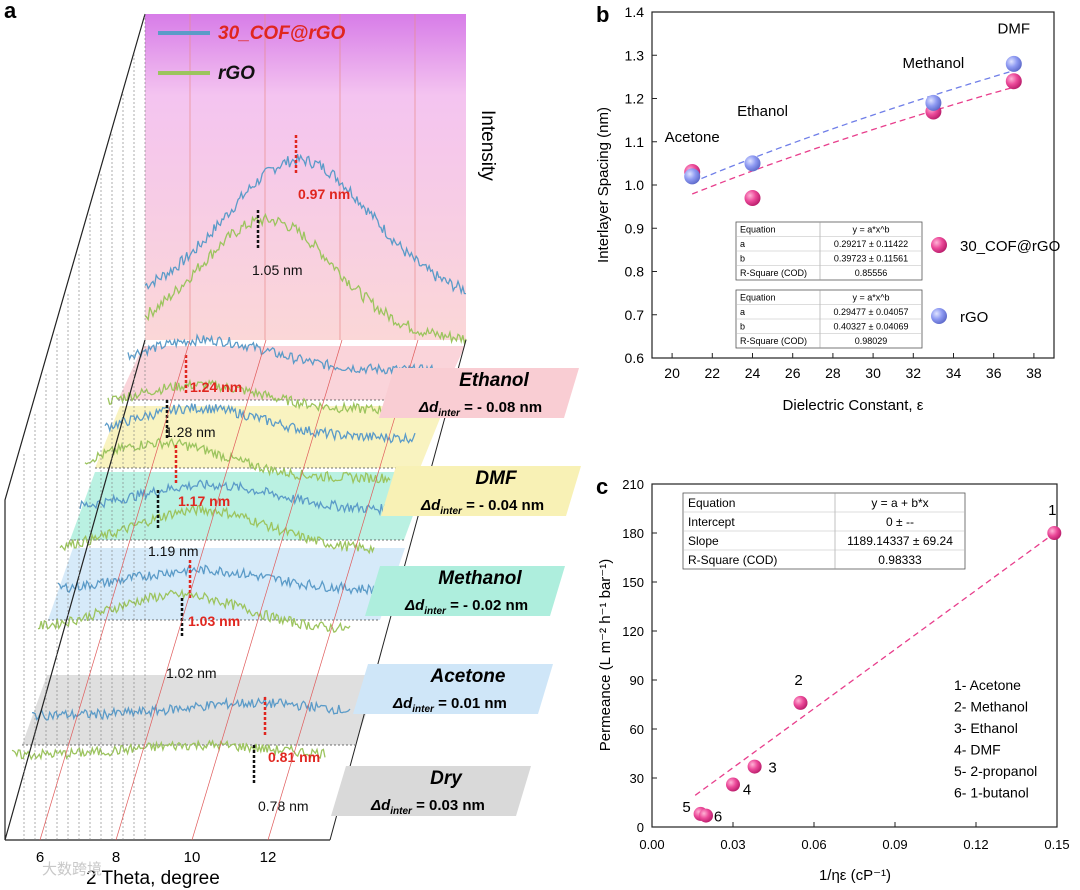  I want to click on panel-a-letter: a, so click(10, 11).